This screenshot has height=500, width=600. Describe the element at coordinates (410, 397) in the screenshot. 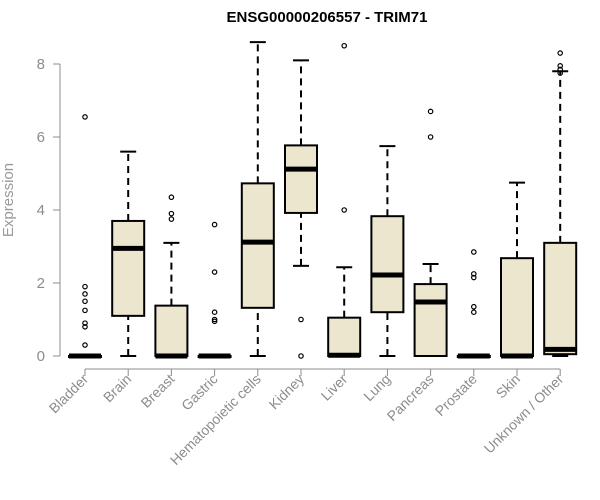

I see `x-tick-label: Pancreas` at that location.